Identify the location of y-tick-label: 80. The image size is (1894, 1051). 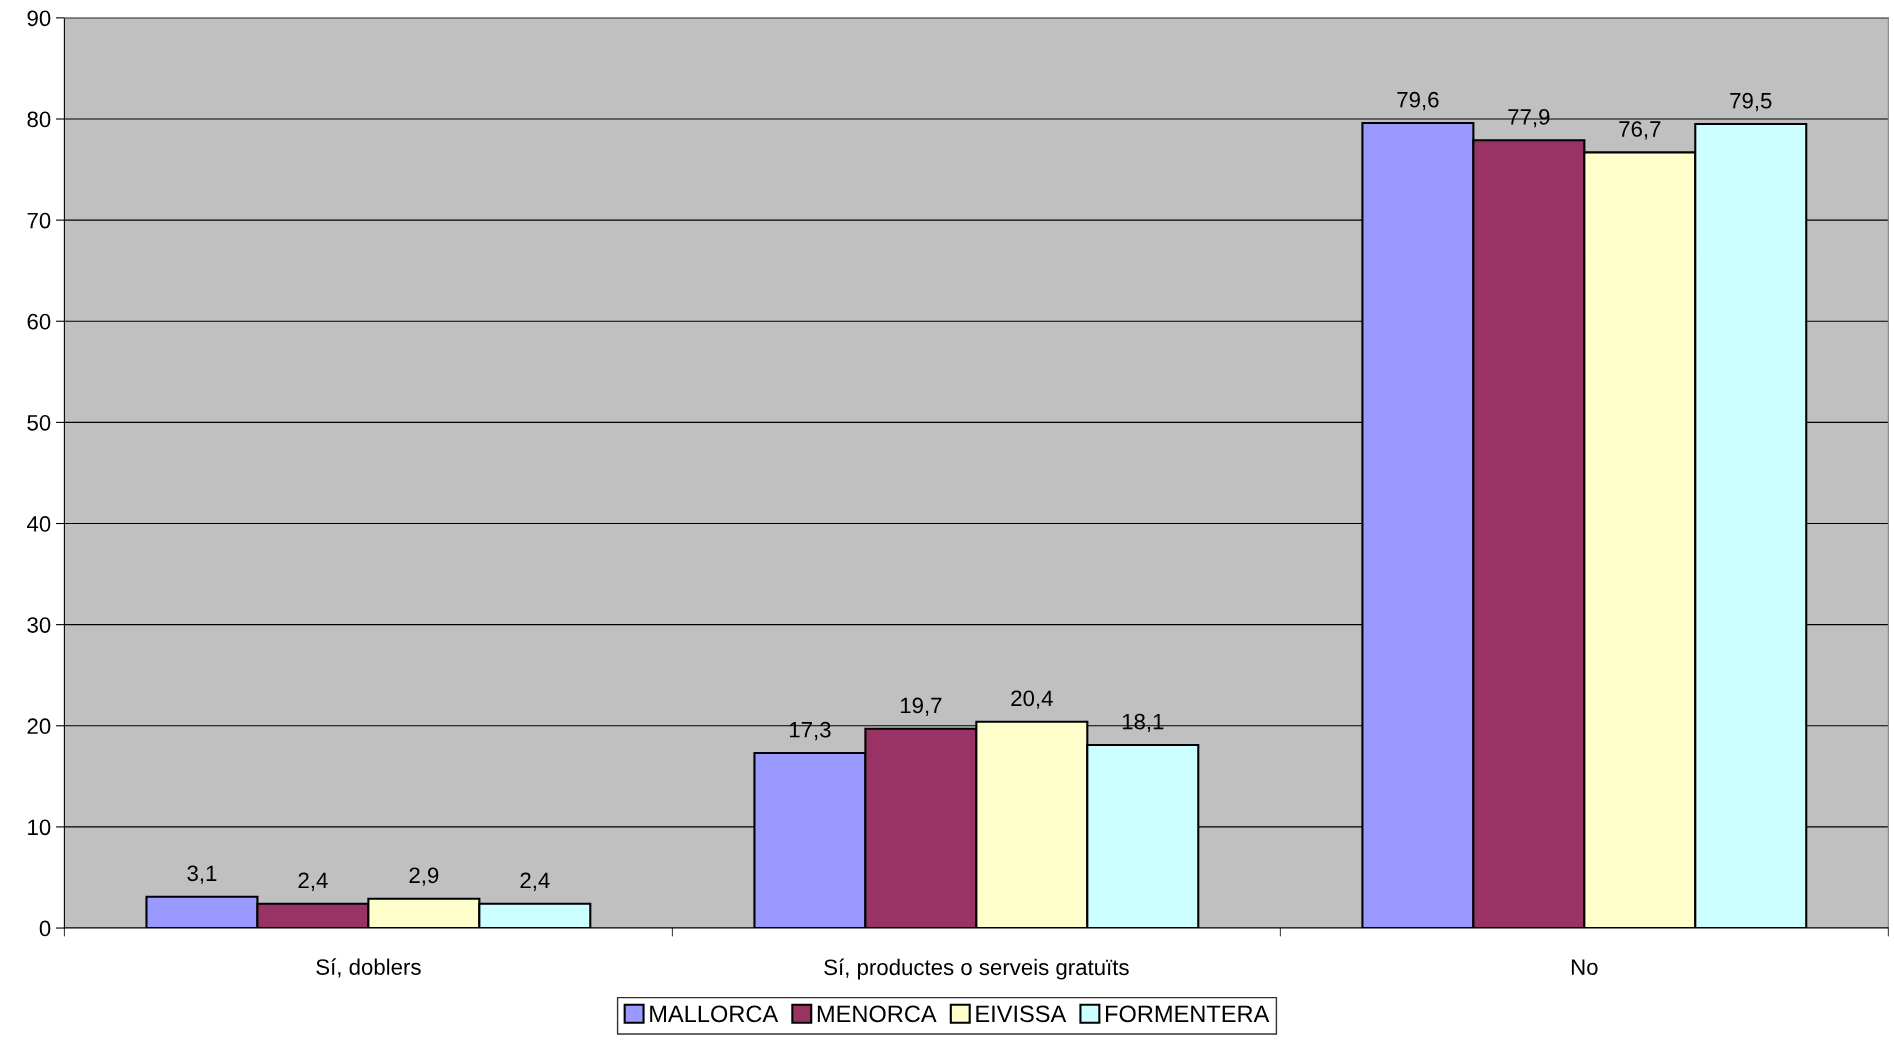
(39, 119).